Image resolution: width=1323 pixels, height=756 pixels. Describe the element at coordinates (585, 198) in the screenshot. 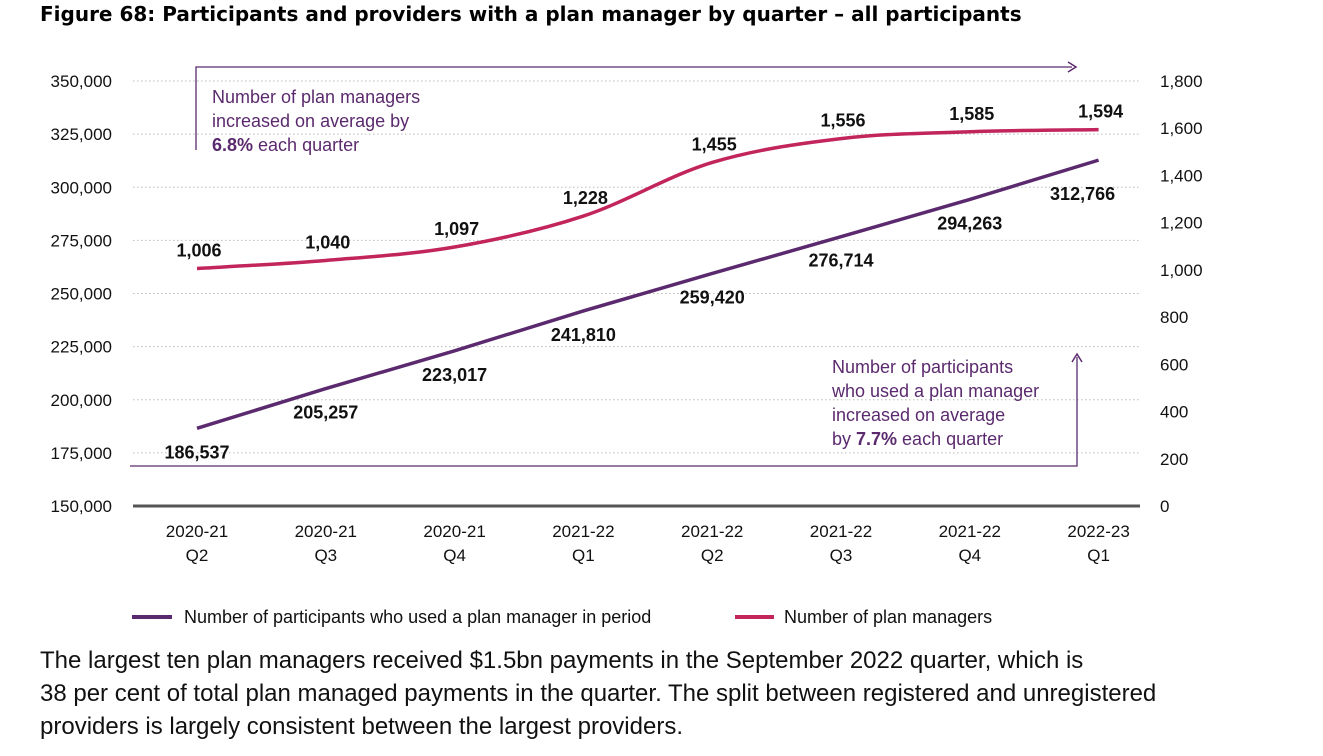

I see `data-label-plan-managers: 1,228` at that location.